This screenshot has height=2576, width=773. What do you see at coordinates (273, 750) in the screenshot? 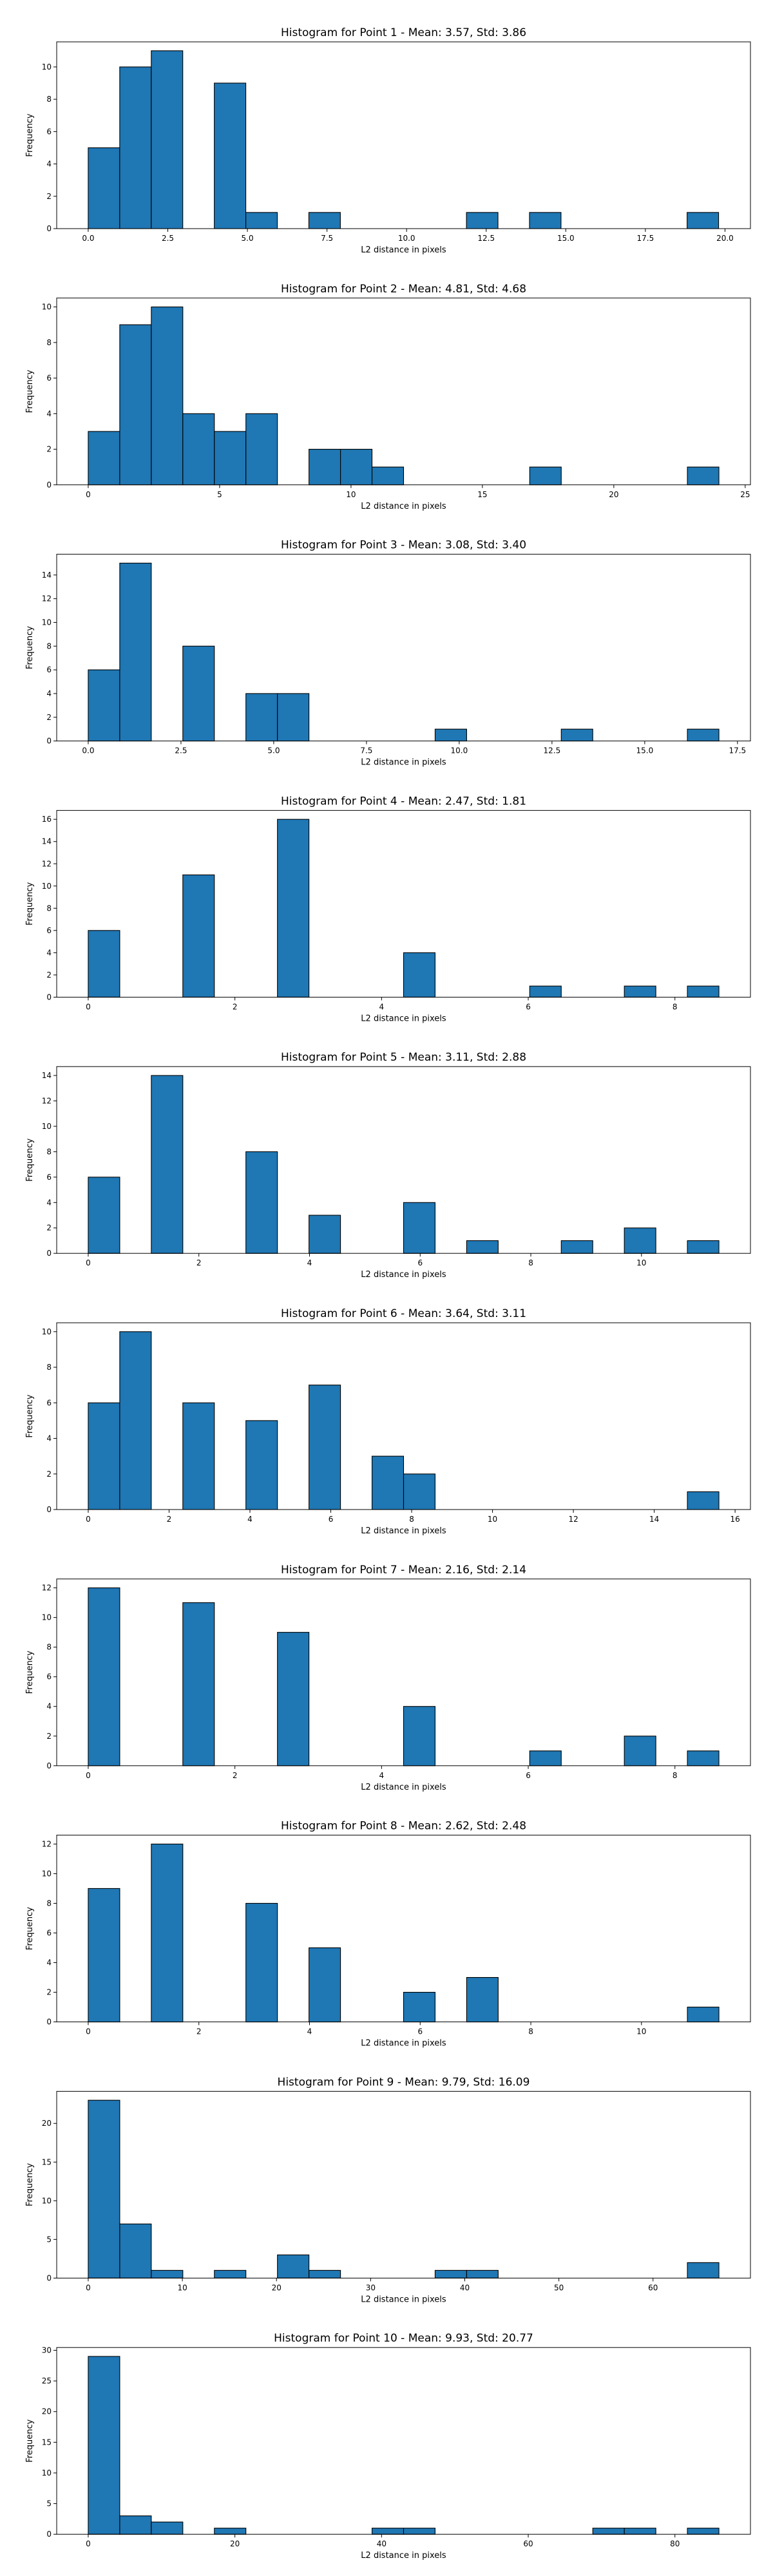
I see `x-tick-label: 5.0` at bounding box center [273, 750].